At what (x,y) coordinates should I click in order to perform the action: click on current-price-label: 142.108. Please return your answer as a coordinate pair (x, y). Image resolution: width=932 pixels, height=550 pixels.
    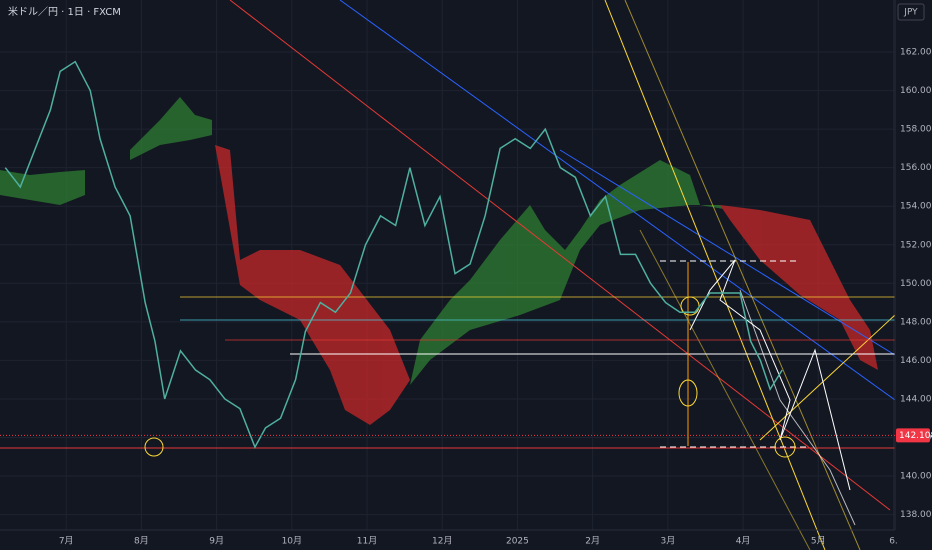
    Looking at the image, I should click on (915, 436).